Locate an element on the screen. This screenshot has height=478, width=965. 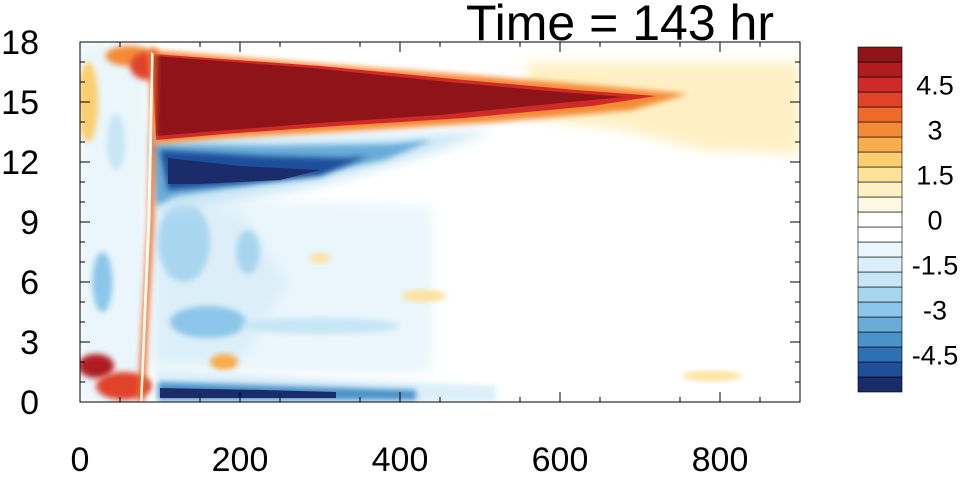
colorbar-label: -3 is located at coordinates (935, 311).